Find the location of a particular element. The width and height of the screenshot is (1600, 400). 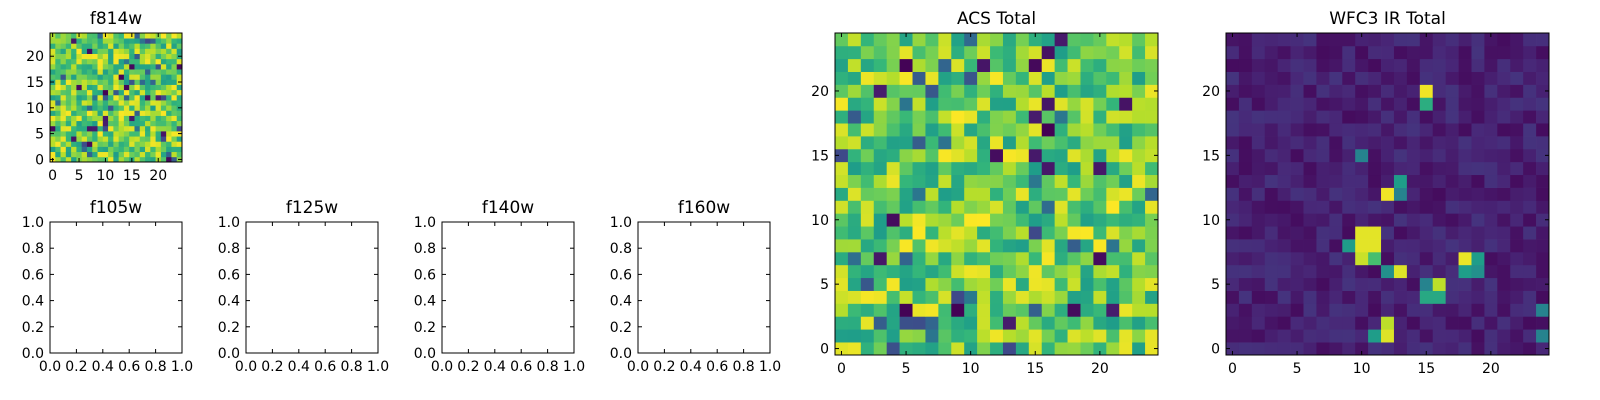

y-tick-label: 0.4 is located at coordinates (229, 302).